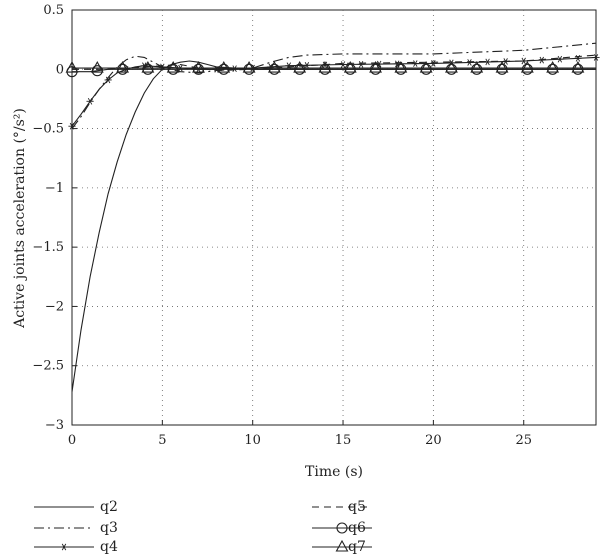  What do you see at coordinates (334, 472) in the screenshot?
I see `x-axis-title: Time (s)` at bounding box center [334, 472].